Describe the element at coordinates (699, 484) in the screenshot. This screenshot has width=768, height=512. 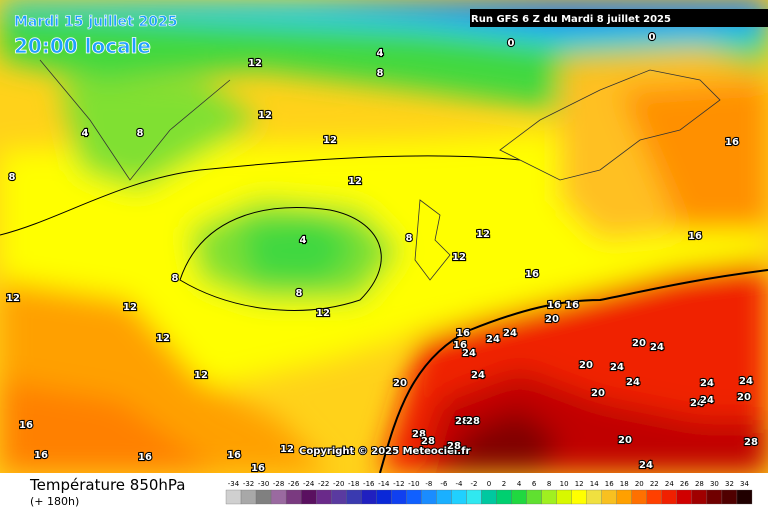
I see `legend-tick-label: 28` at that location.